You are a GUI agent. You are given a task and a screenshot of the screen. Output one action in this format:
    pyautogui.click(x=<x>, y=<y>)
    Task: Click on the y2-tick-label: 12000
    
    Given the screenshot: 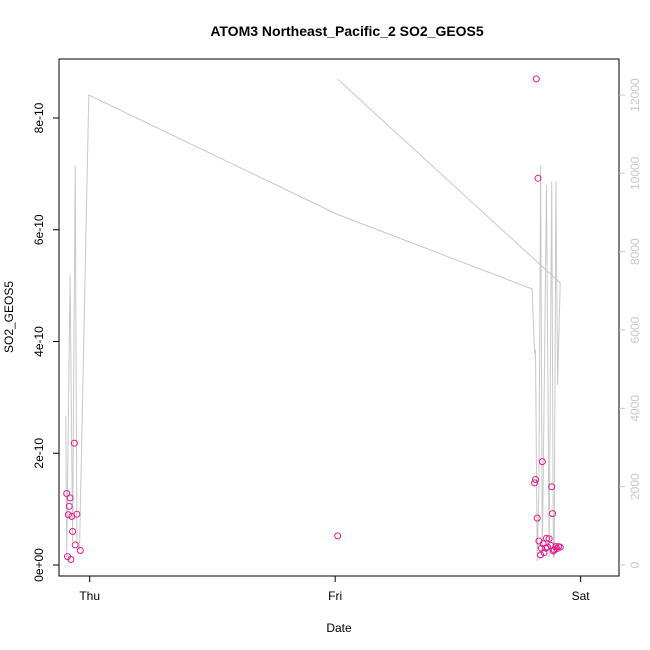 What is the action you would take?
    pyautogui.click(x=635, y=95)
    